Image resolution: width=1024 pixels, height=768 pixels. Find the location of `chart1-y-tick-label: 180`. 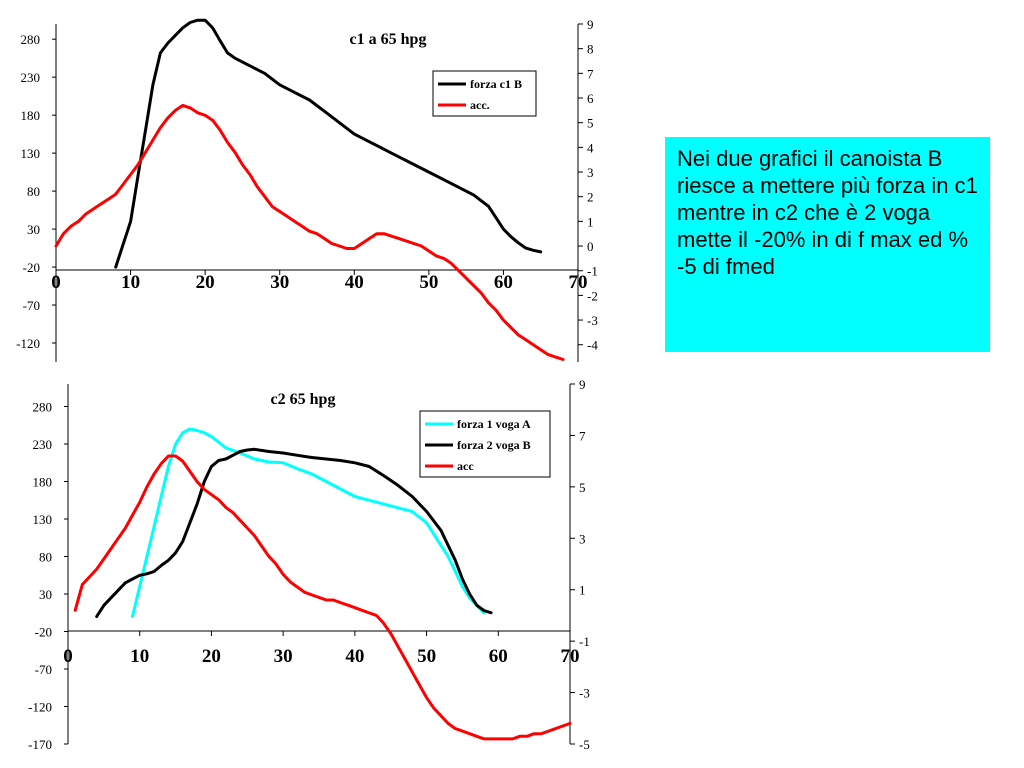

chart1-y-tick-label: 180 is located at coordinates (31, 115).